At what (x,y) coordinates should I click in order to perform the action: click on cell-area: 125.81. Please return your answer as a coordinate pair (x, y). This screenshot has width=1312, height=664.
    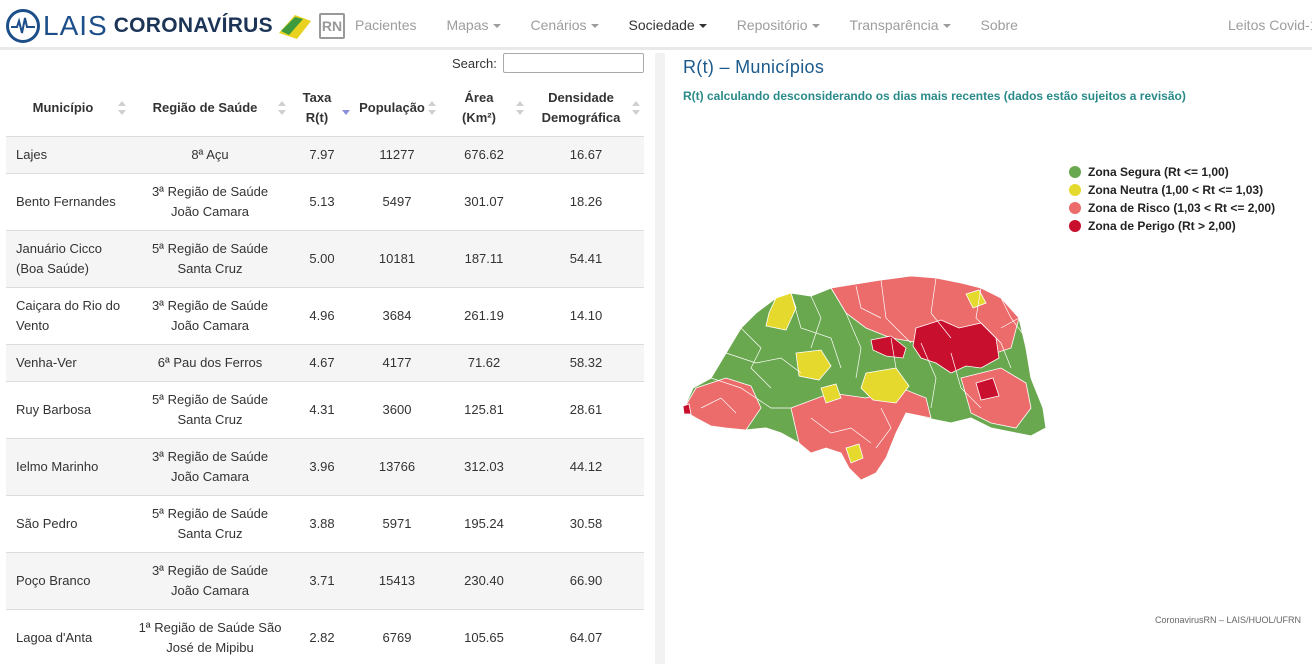
    Looking at the image, I should click on (484, 409).